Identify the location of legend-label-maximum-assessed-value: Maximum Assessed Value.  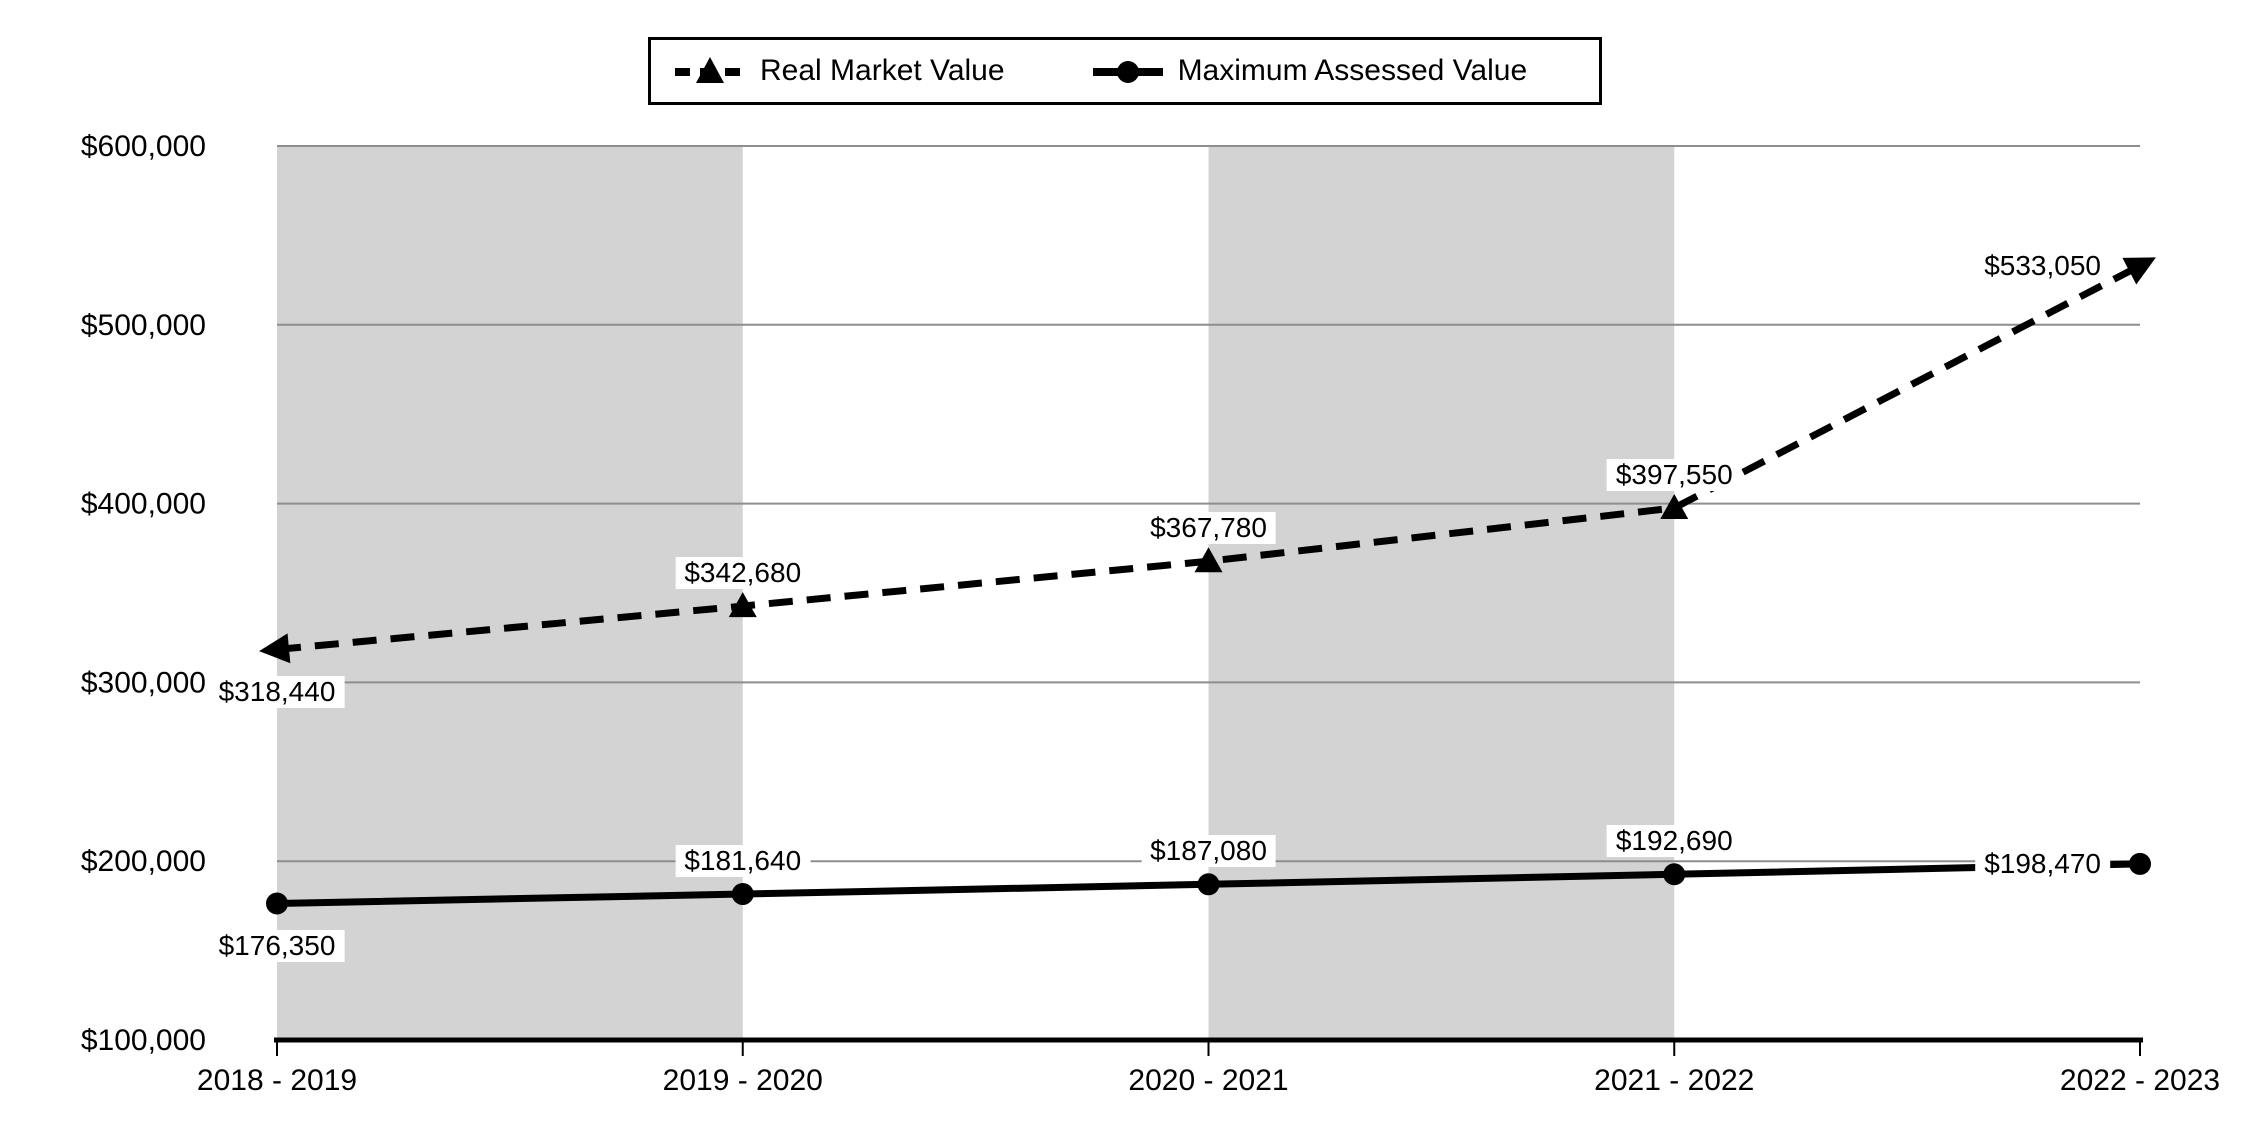
(1352, 70).